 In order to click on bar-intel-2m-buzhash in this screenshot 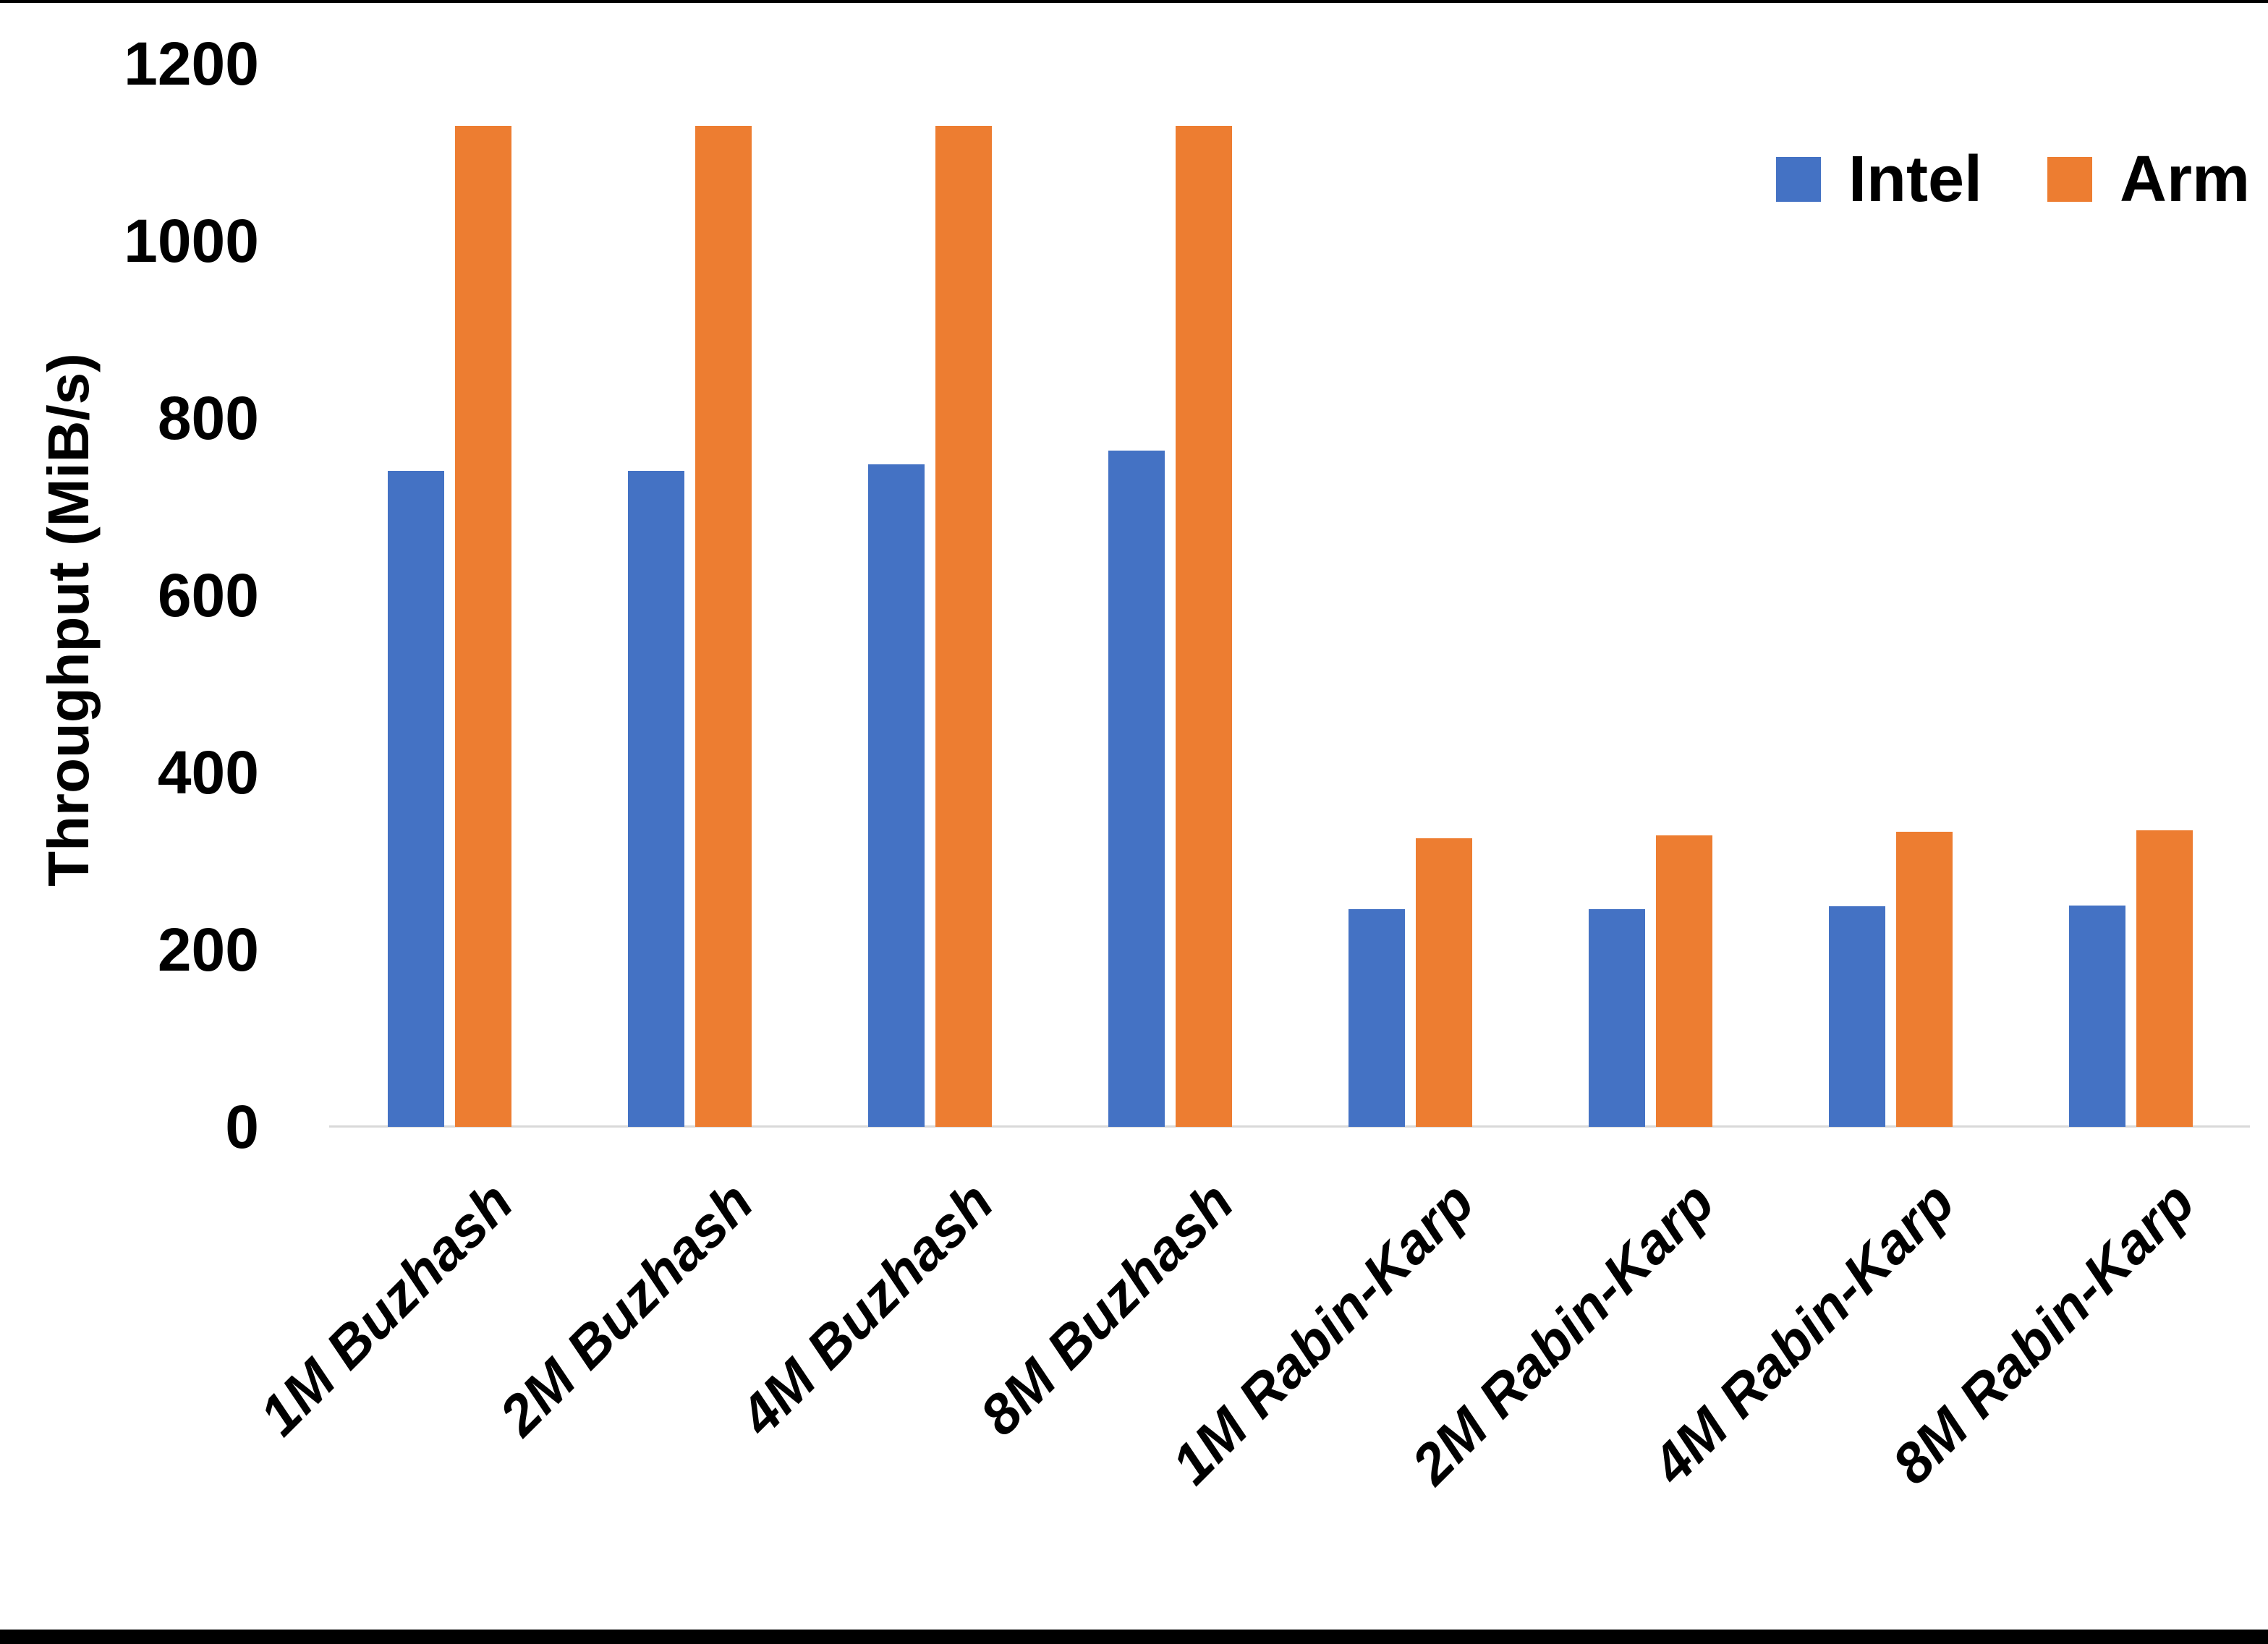, I will do `click(655, 799)`.